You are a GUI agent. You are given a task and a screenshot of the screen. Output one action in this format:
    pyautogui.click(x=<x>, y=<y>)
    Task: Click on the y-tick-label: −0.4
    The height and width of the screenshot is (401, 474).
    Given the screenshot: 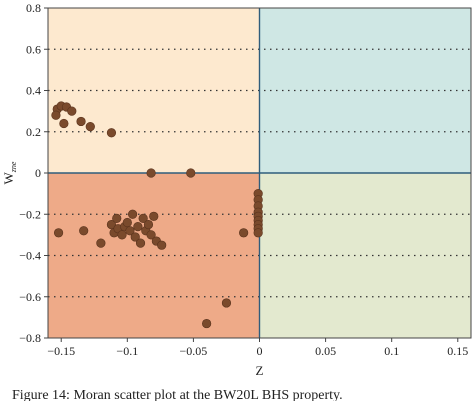 What is the action you would take?
    pyautogui.click(x=30, y=256)
    